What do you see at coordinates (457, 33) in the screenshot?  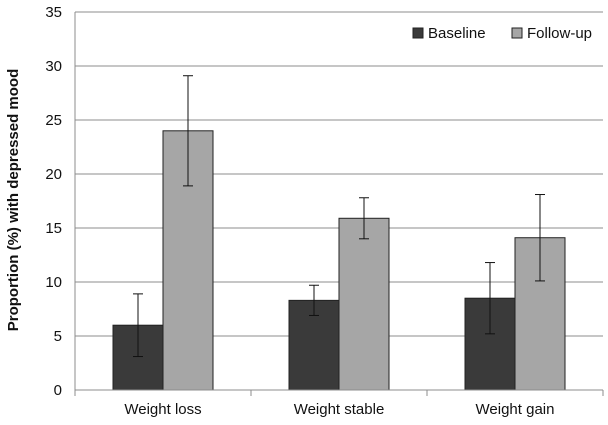 I see `legend-label: Baseline` at bounding box center [457, 33].